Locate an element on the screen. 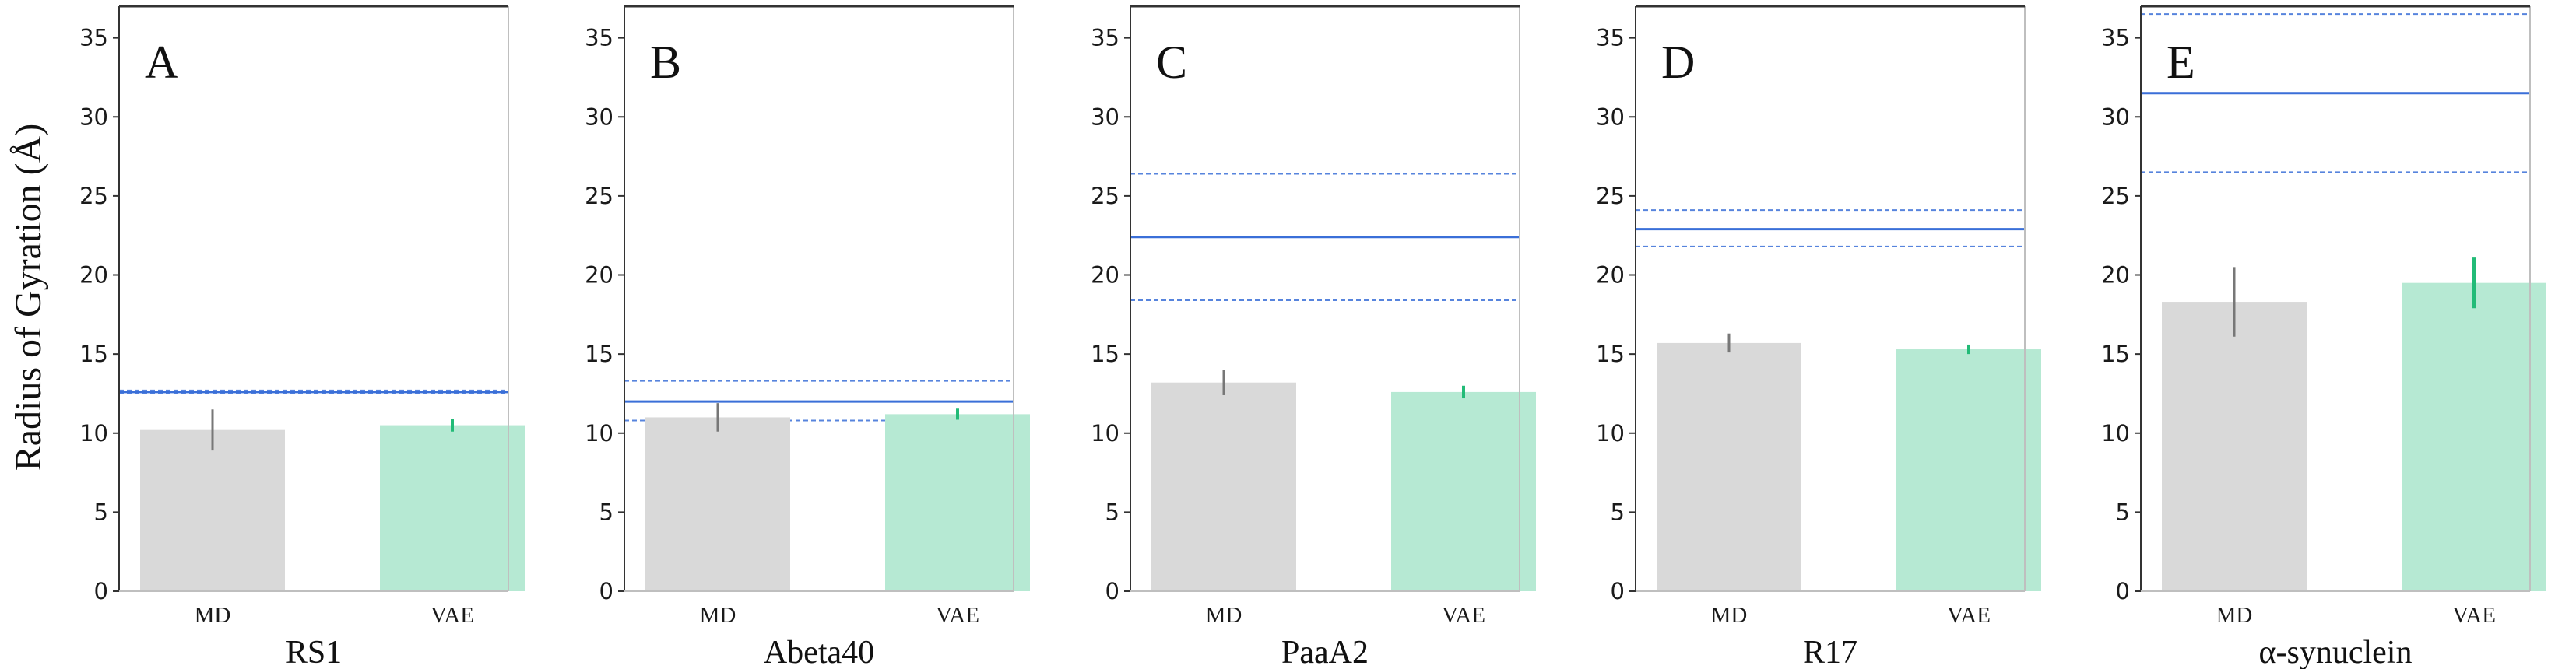  panel-title: Abeta40 is located at coordinates (819, 652).